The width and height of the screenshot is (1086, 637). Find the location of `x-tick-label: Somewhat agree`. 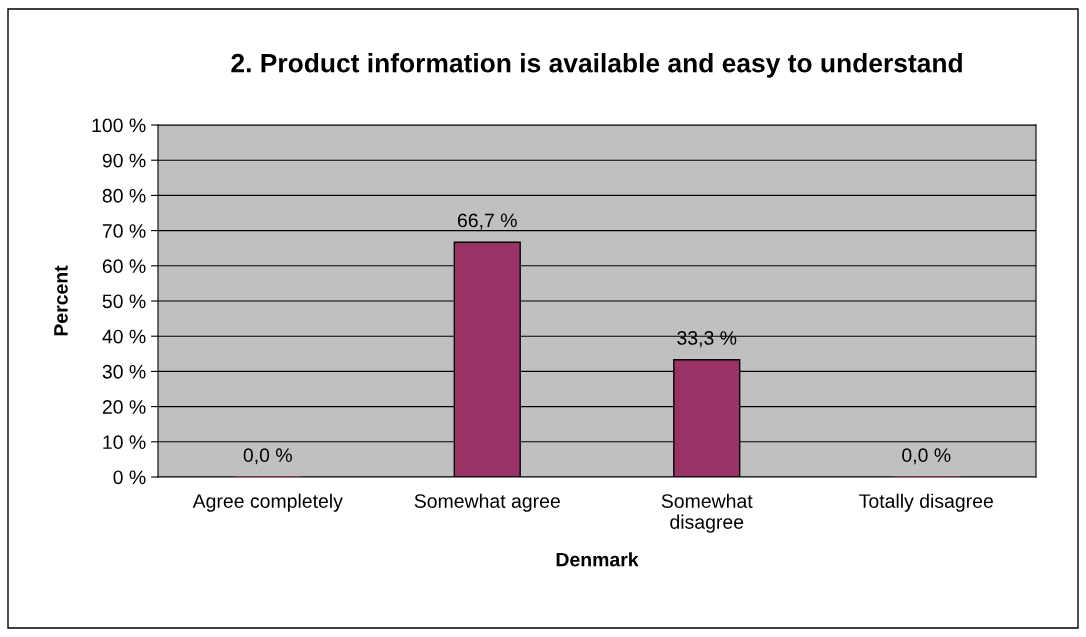

x-tick-label: Somewhat agree is located at coordinates (487, 502).